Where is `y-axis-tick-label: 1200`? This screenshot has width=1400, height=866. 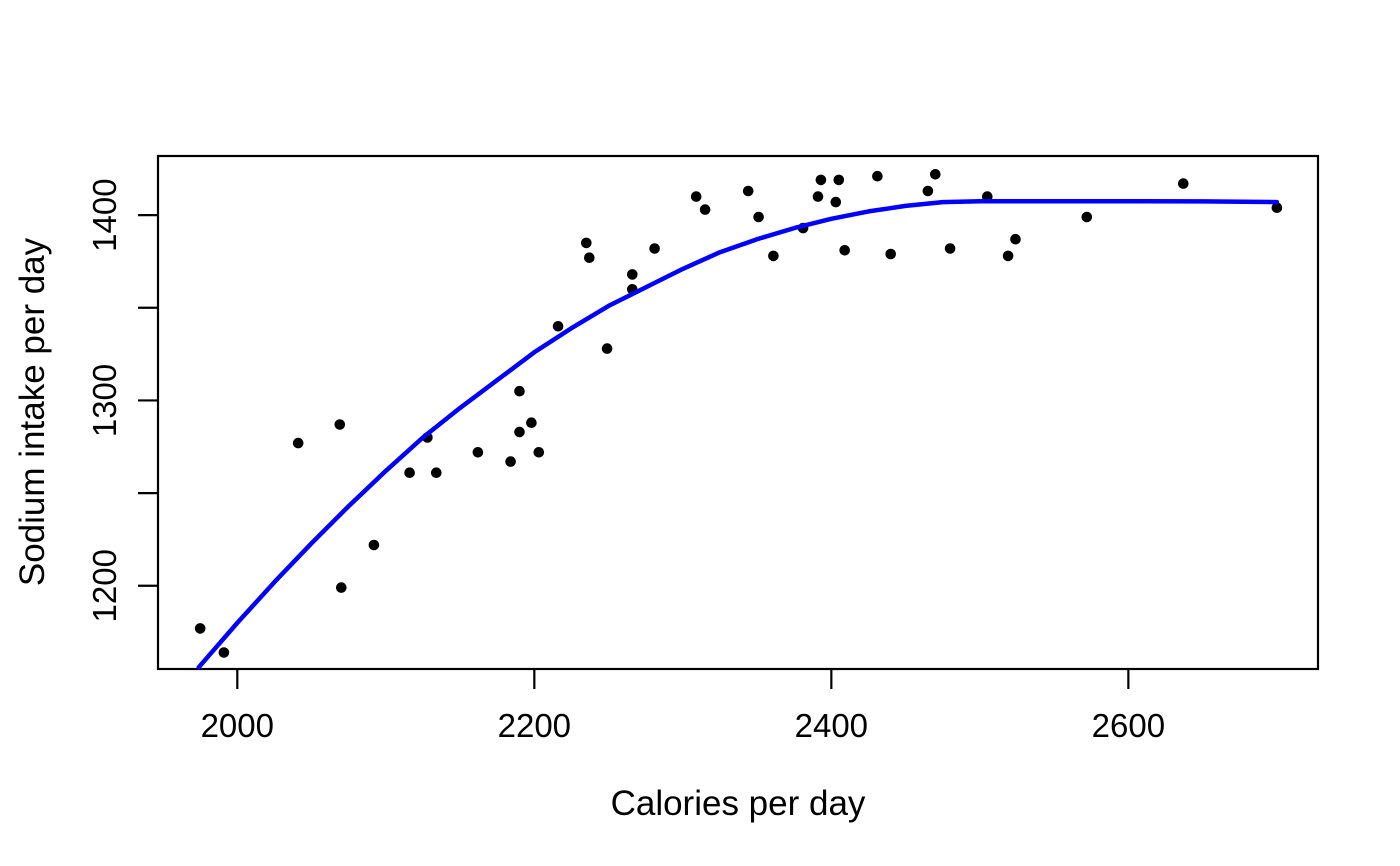 y-axis-tick-label: 1200 is located at coordinates (104, 585).